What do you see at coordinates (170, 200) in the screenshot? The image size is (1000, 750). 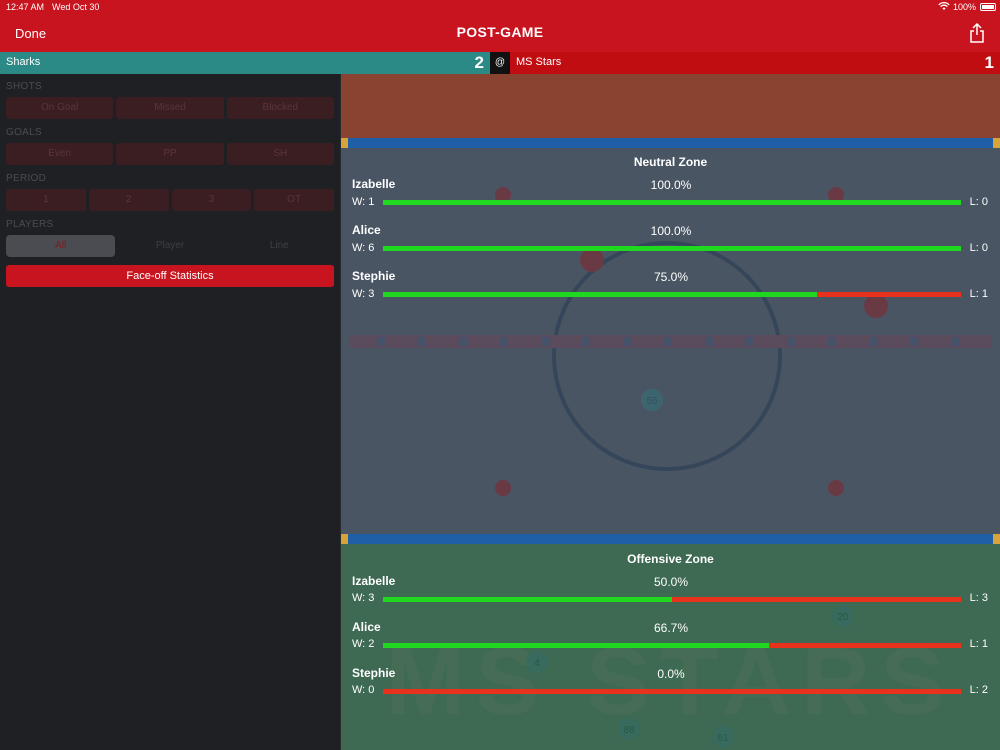 I see `period-filter: 1 2 3 OT` at bounding box center [170, 200].